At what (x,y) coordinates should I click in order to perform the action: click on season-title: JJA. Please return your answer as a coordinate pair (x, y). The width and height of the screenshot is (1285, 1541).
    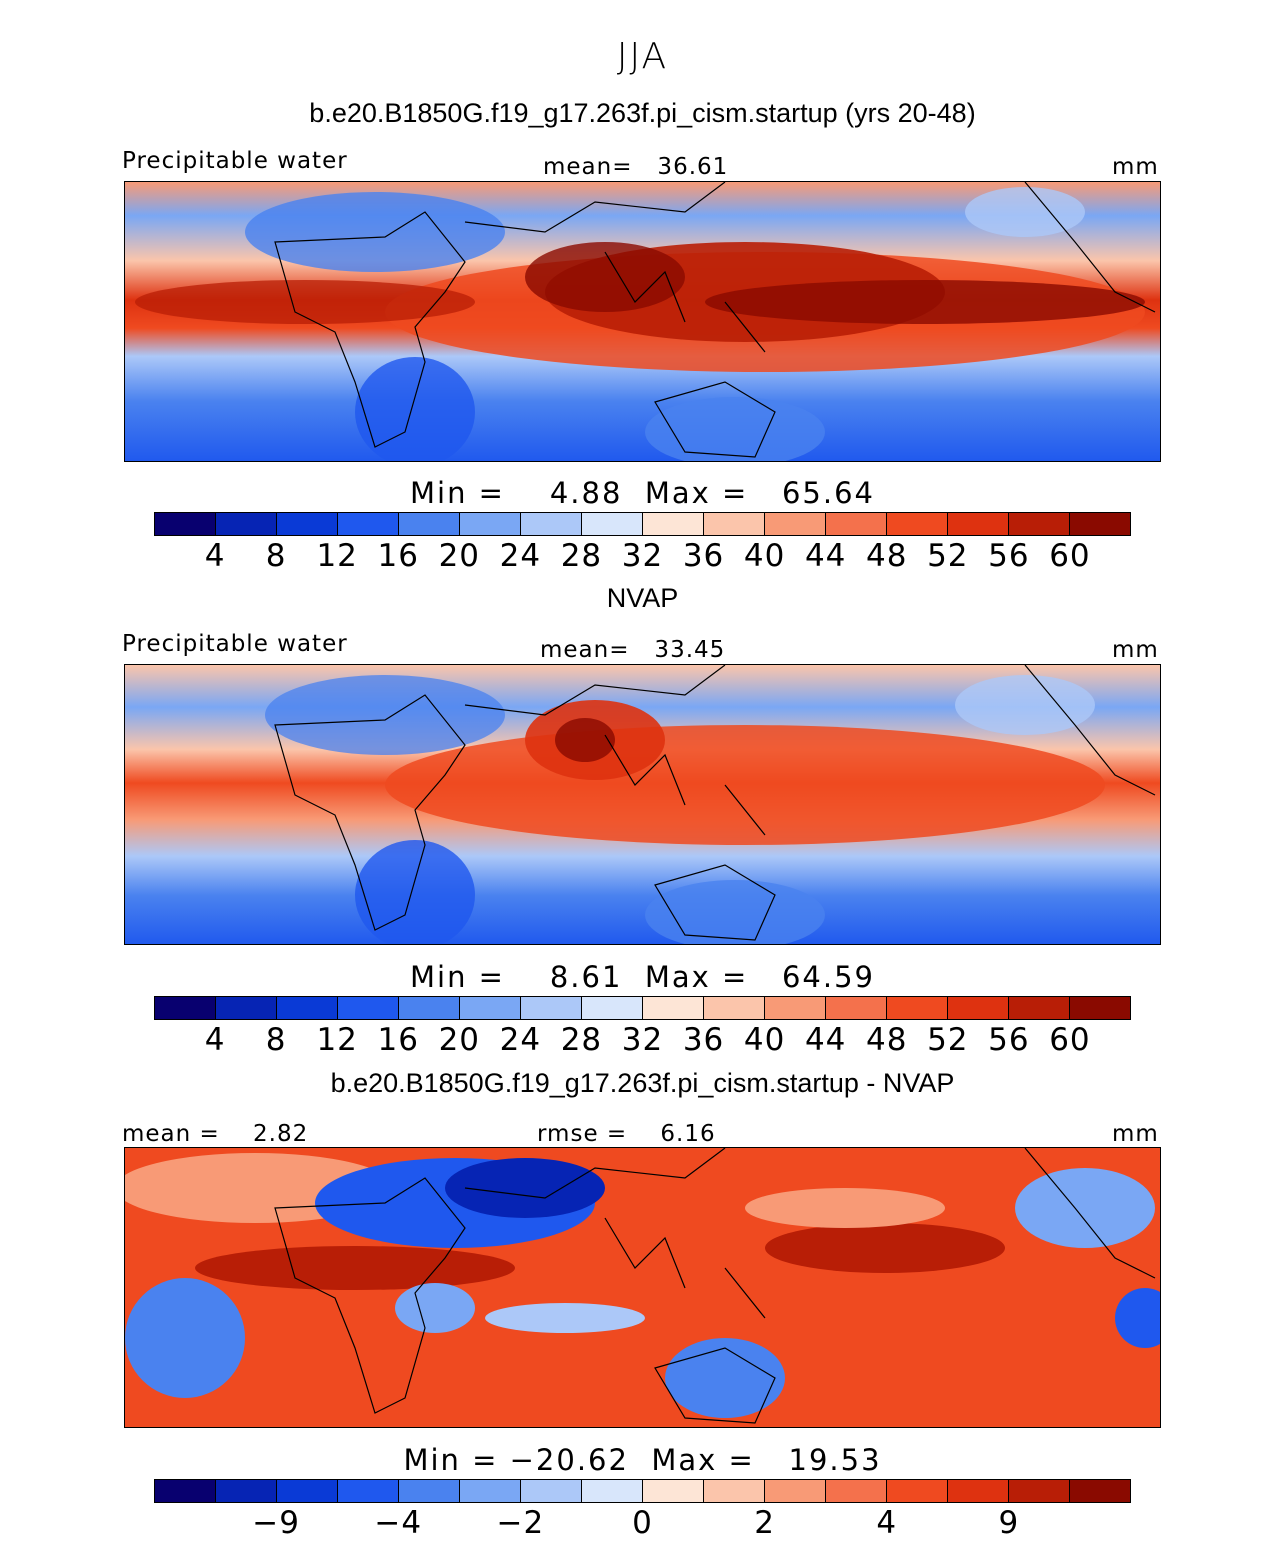
    Looking at the image, I should click on (642, 56).